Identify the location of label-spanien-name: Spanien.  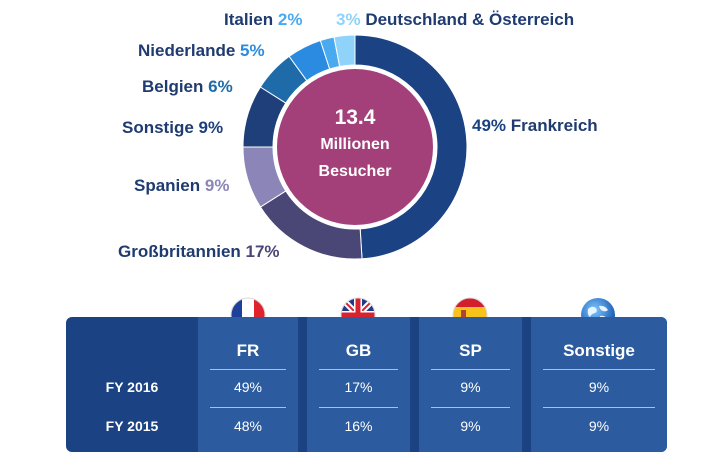
(167, 185).